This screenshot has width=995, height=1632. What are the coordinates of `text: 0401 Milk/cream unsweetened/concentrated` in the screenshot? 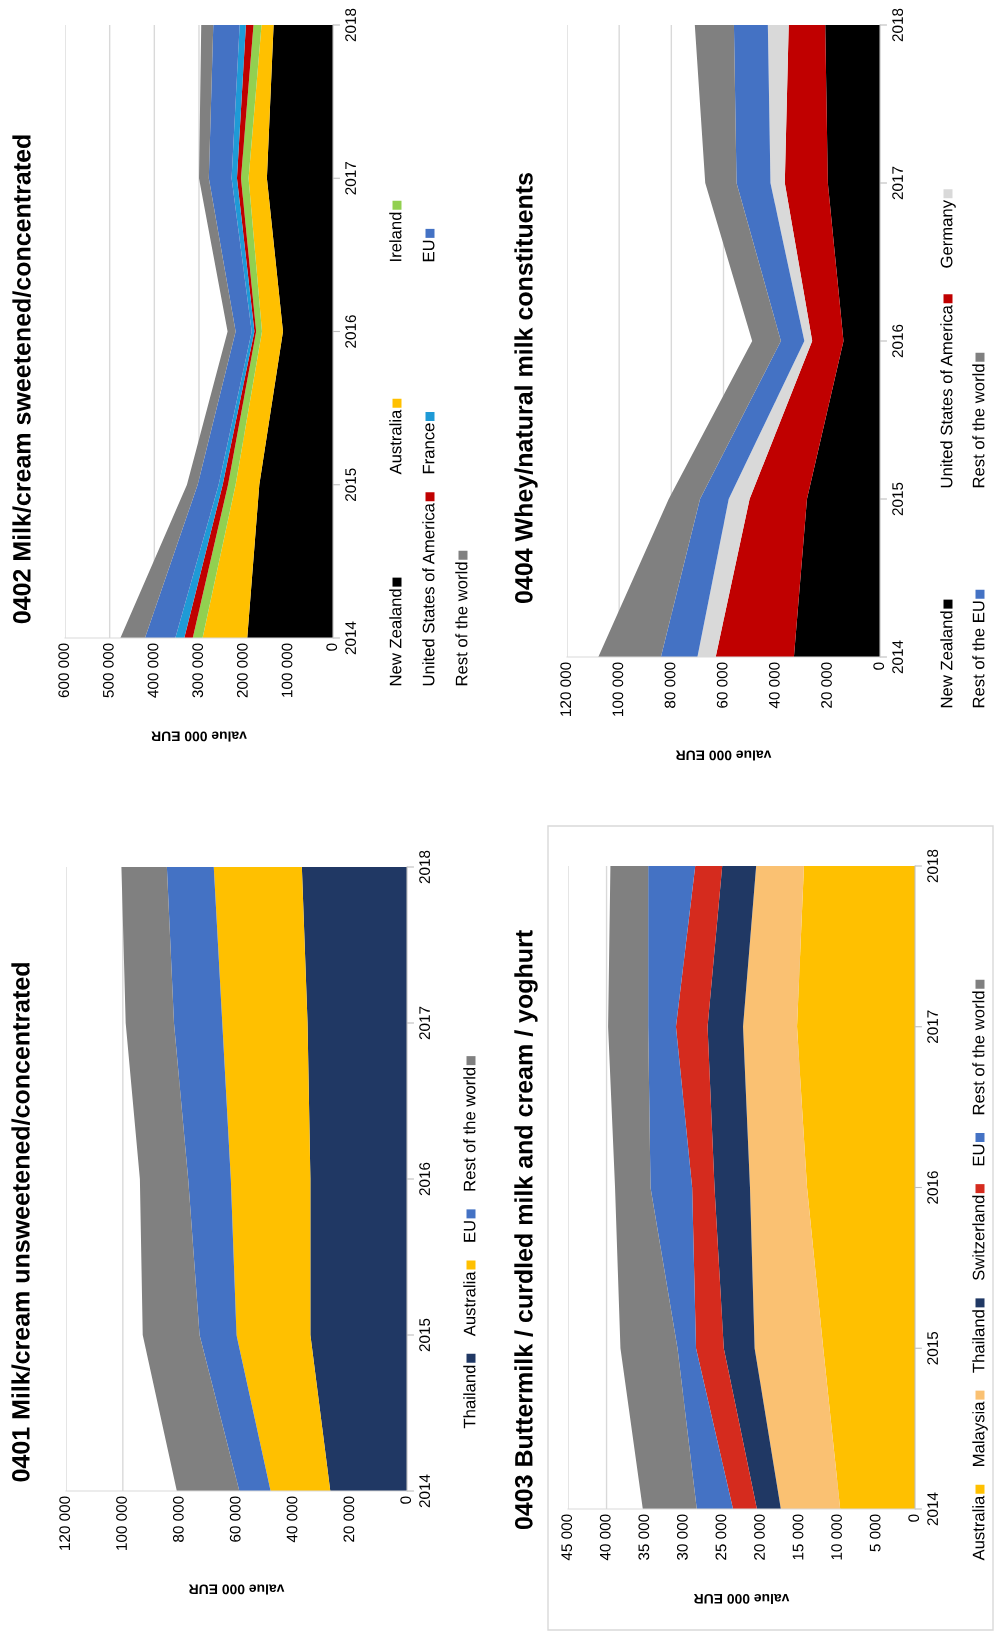 It's located at (20, 1222).